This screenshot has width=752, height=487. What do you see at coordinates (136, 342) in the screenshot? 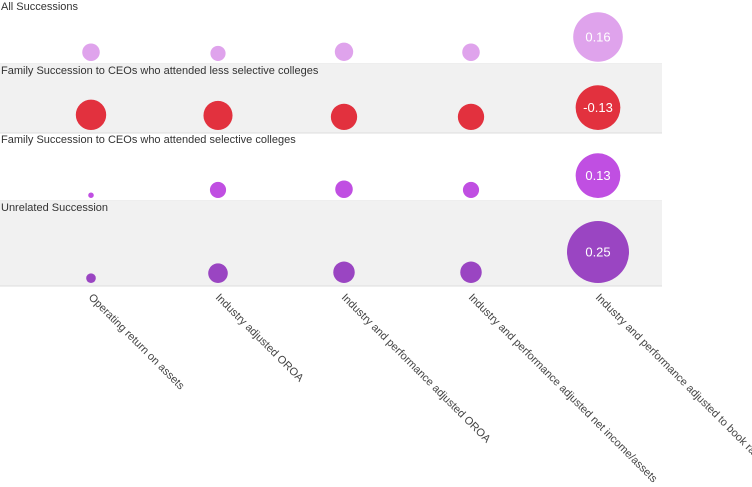
I see `x-tick-label: Operating return on assets` at bounding box center [136, 342].